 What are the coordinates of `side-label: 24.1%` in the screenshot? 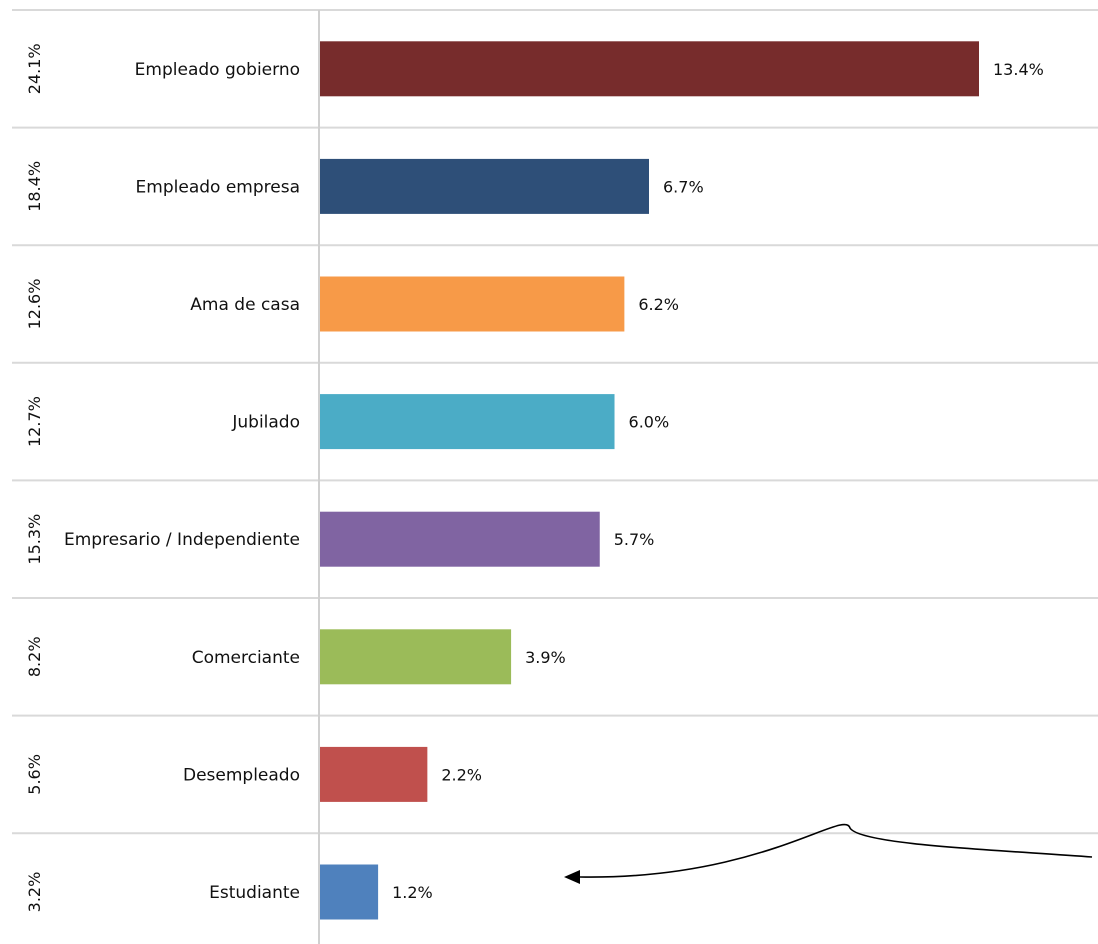 It's located at (34, 68).